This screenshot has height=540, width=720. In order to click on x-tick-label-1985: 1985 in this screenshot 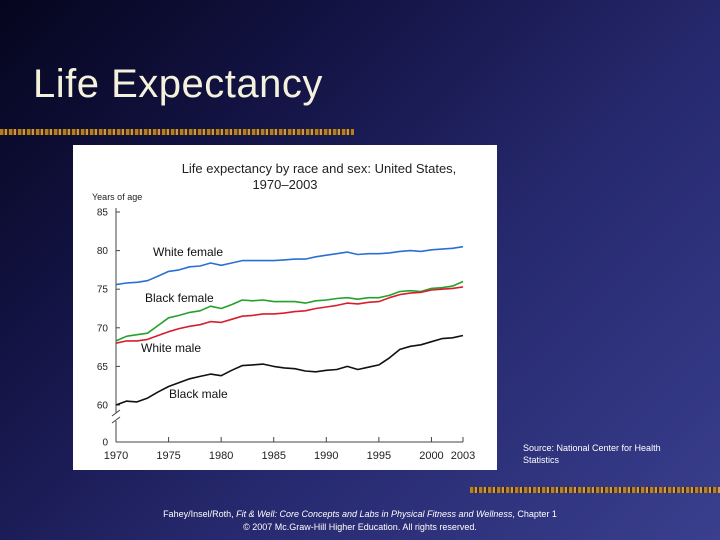, I will do `click(273, 456)`.